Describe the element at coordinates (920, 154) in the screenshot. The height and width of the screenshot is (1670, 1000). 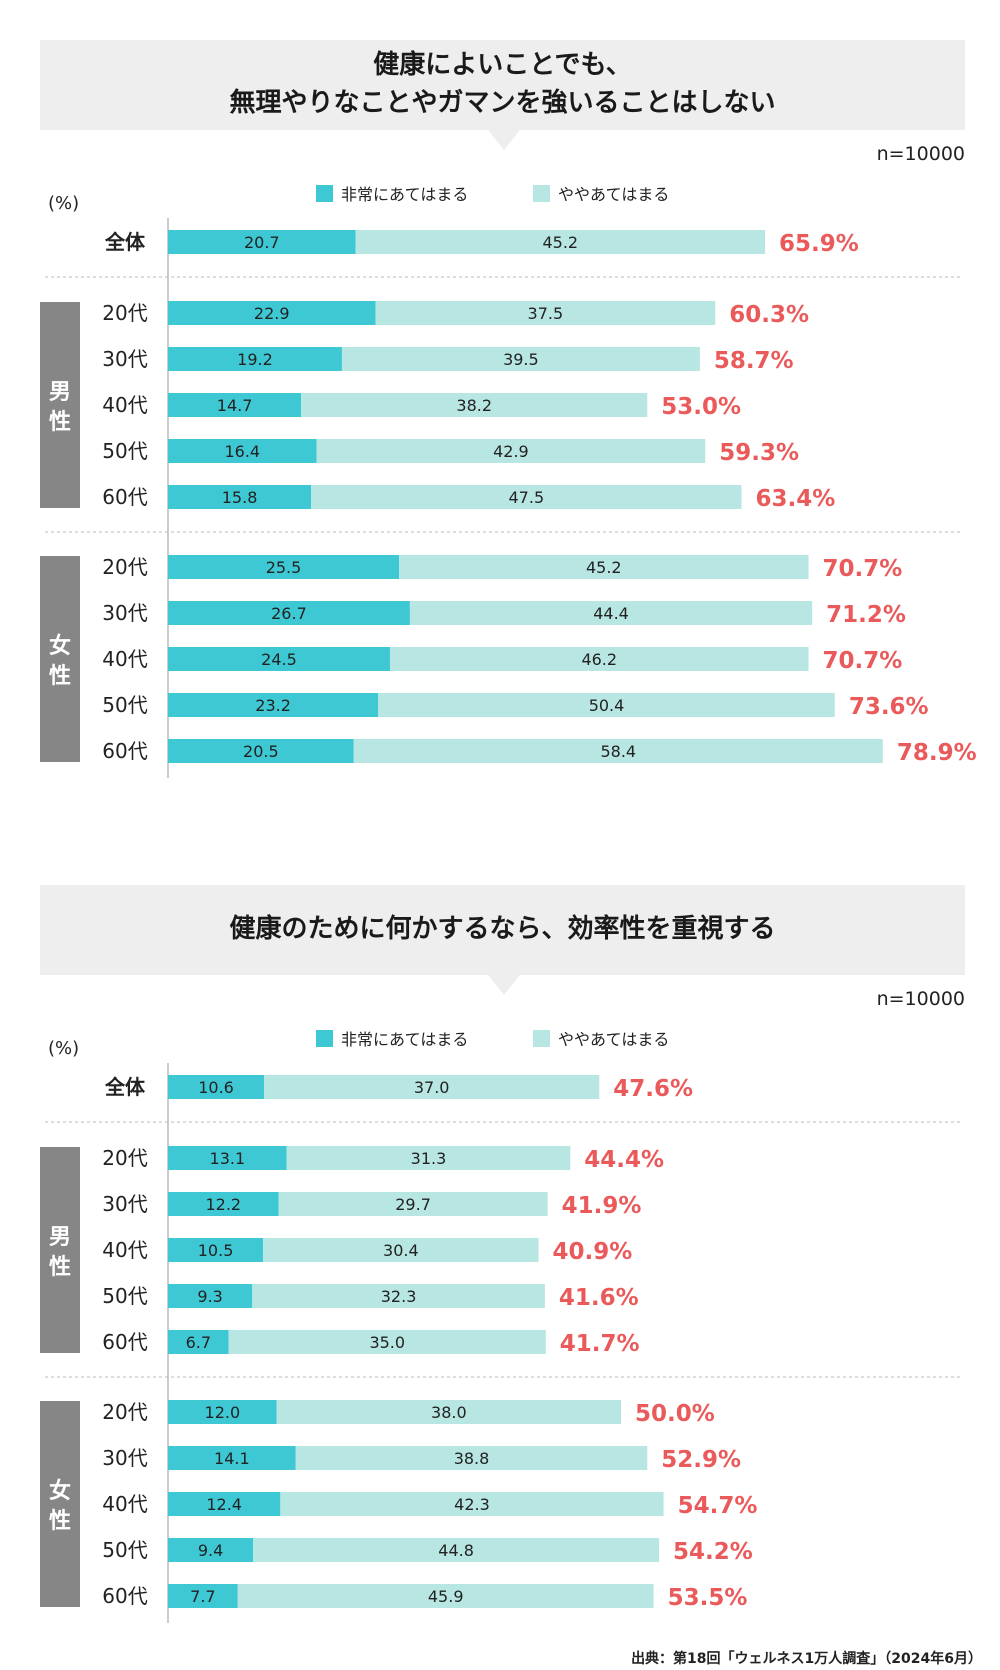
I see `sample-size: n=10000` at that location.